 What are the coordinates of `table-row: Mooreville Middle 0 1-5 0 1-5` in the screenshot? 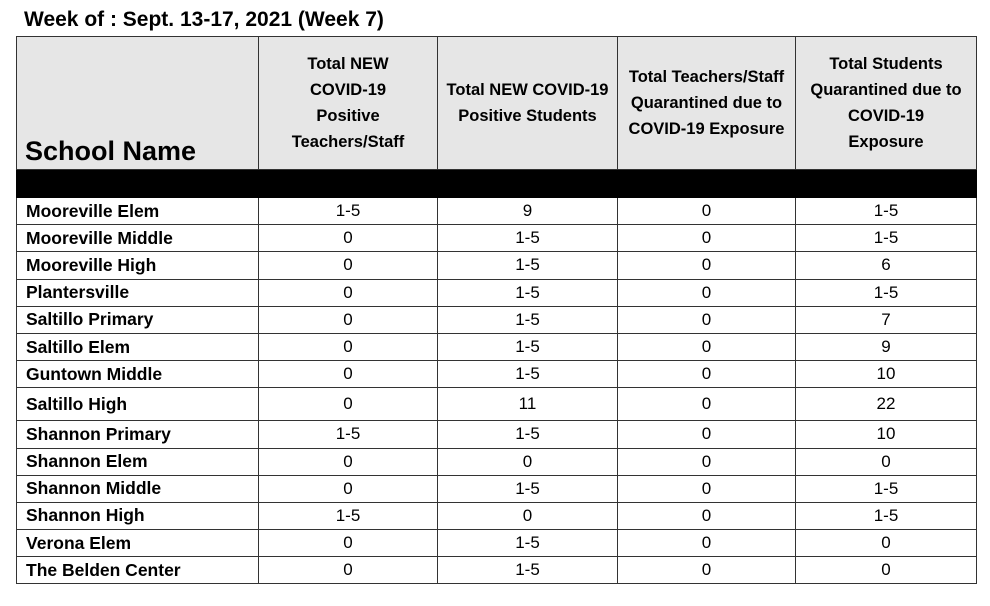 It's located at (496, 238).